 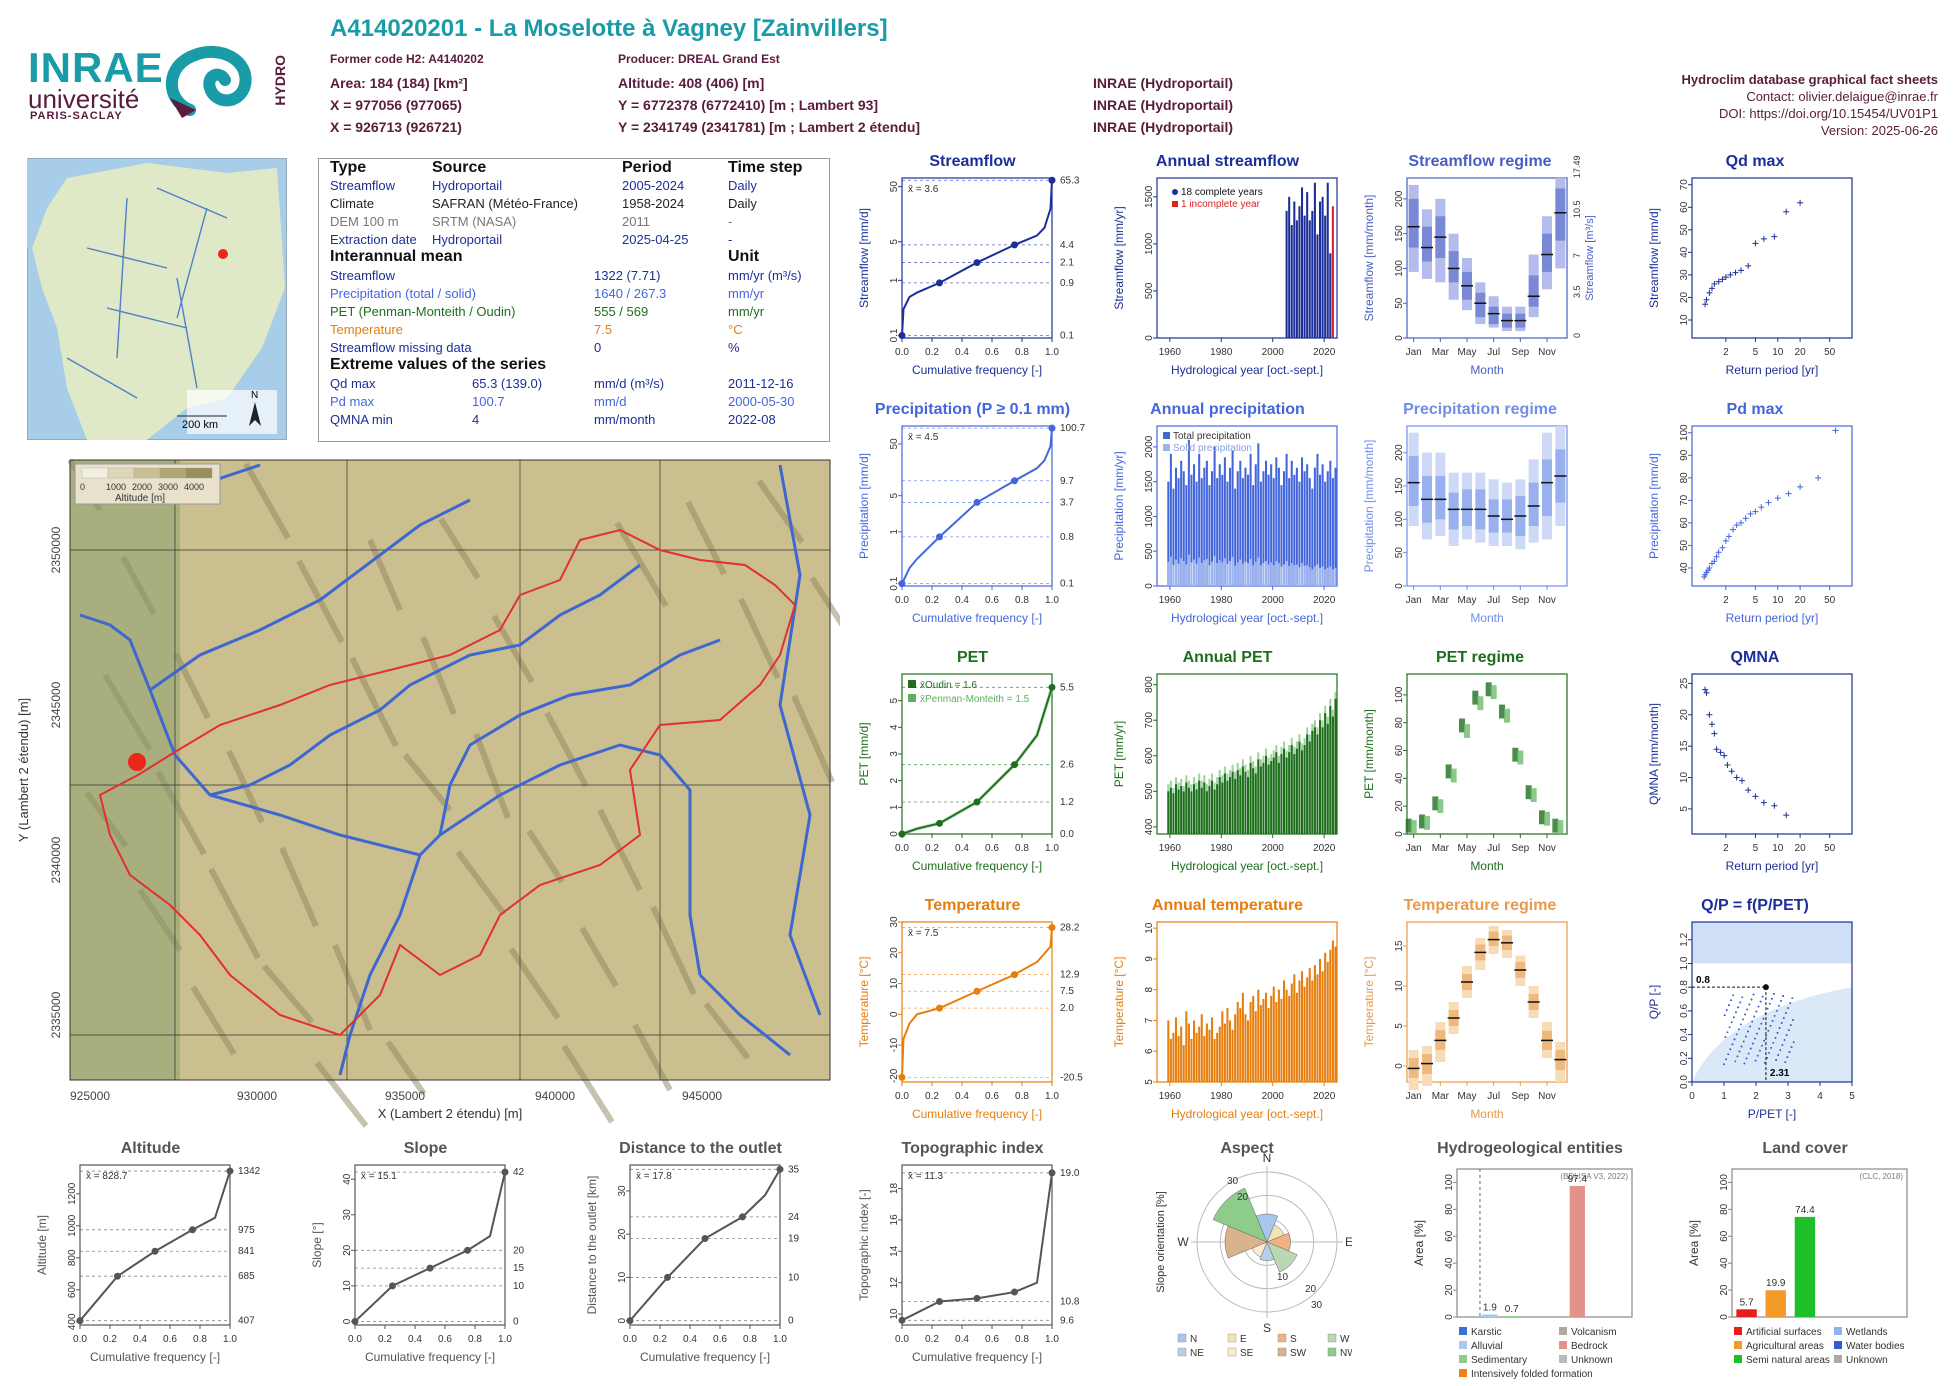 What do you see at coordinates (1487, 506) in the screenshot?
I see `plot-frame` at bounding box center [1487, 506].